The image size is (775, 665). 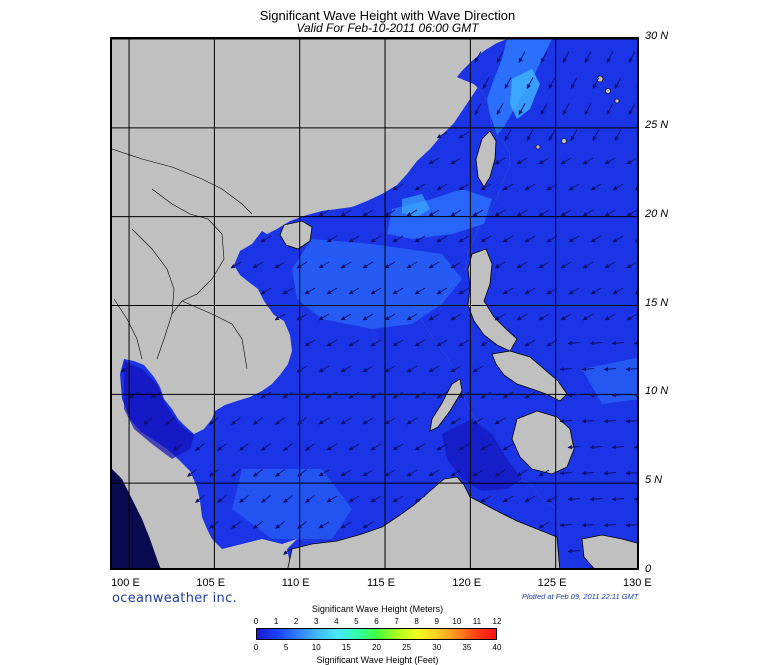 What do you see at coordinates (657, 391) in the screenshot?
I see `latitude-label: 10 N` at bounding box center [657, 391].